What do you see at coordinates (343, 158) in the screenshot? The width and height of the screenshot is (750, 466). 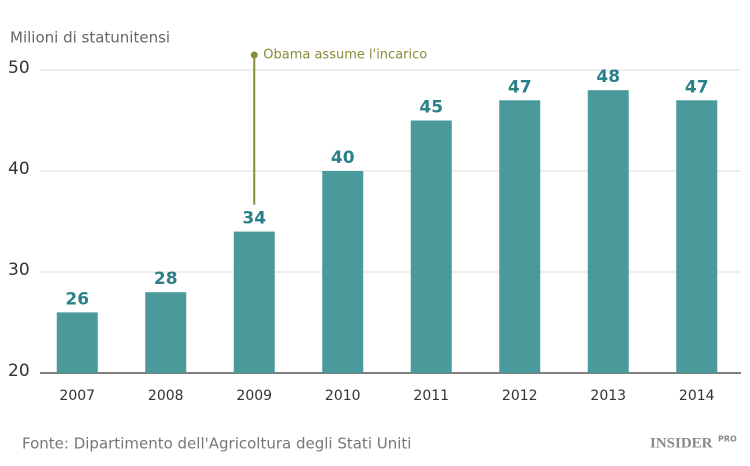 I see `value-label: 40` at bounding box center [343, 158].